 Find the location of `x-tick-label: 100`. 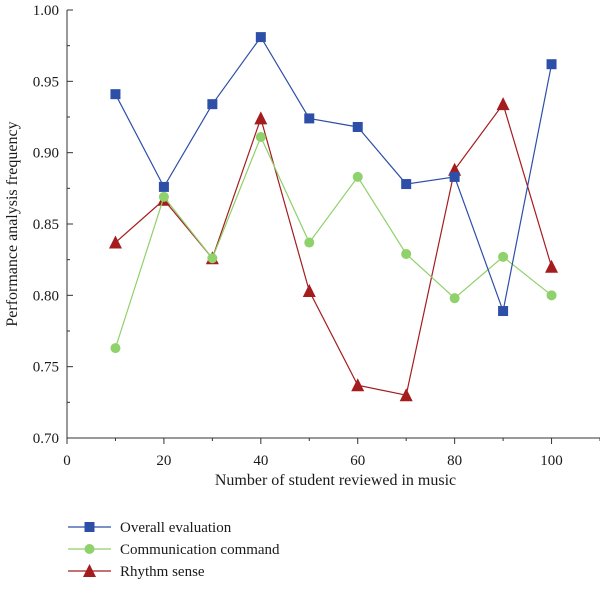

x-tick-label: 100 is located at coordinates (551, 461).